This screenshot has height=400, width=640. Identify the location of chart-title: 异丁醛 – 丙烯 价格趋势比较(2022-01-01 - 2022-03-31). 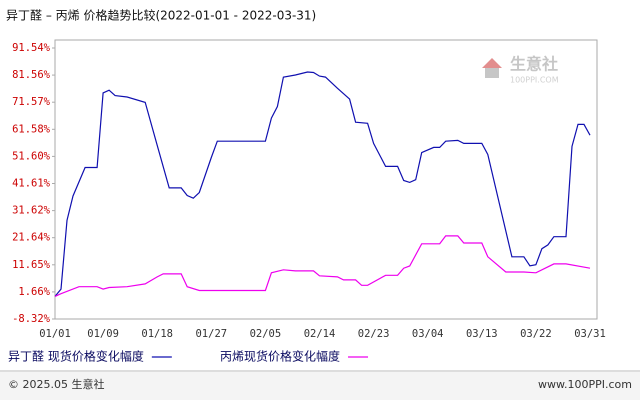
(161, 15).